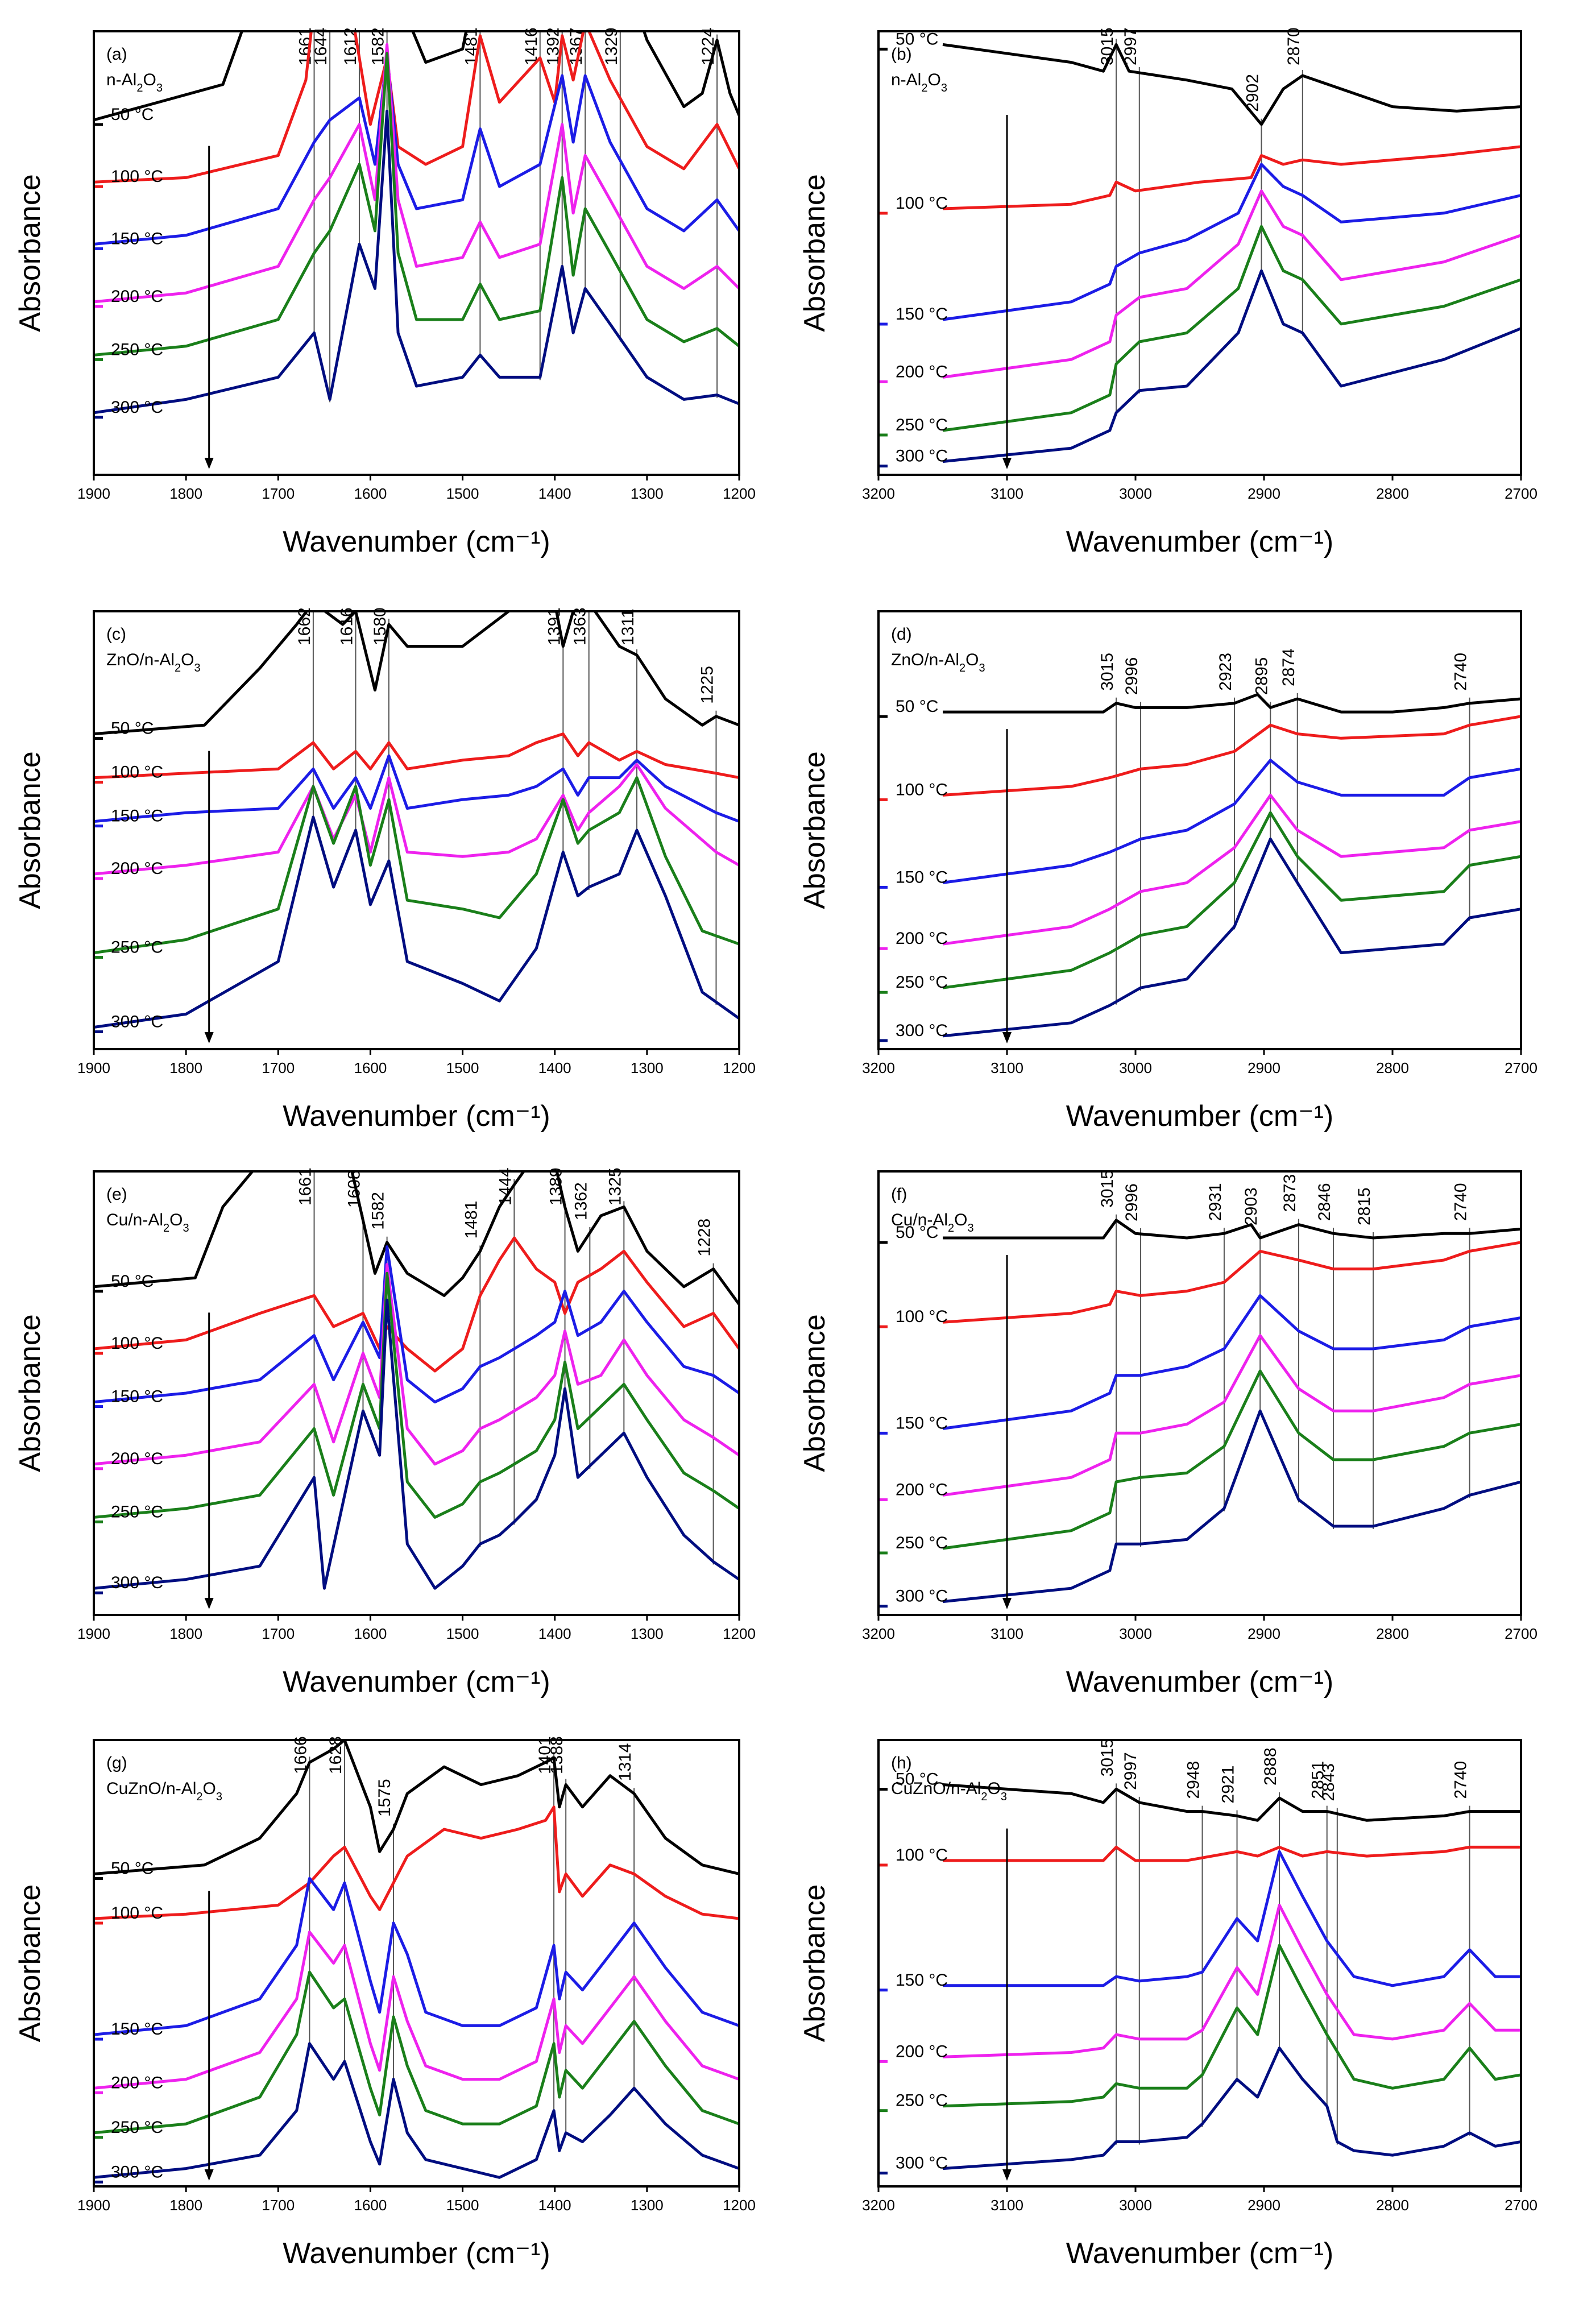  What do you see at coordinates (278, 1633) in the screenshot?
I see `x-tick-label: 1700` at bounding box center [278, 1633].